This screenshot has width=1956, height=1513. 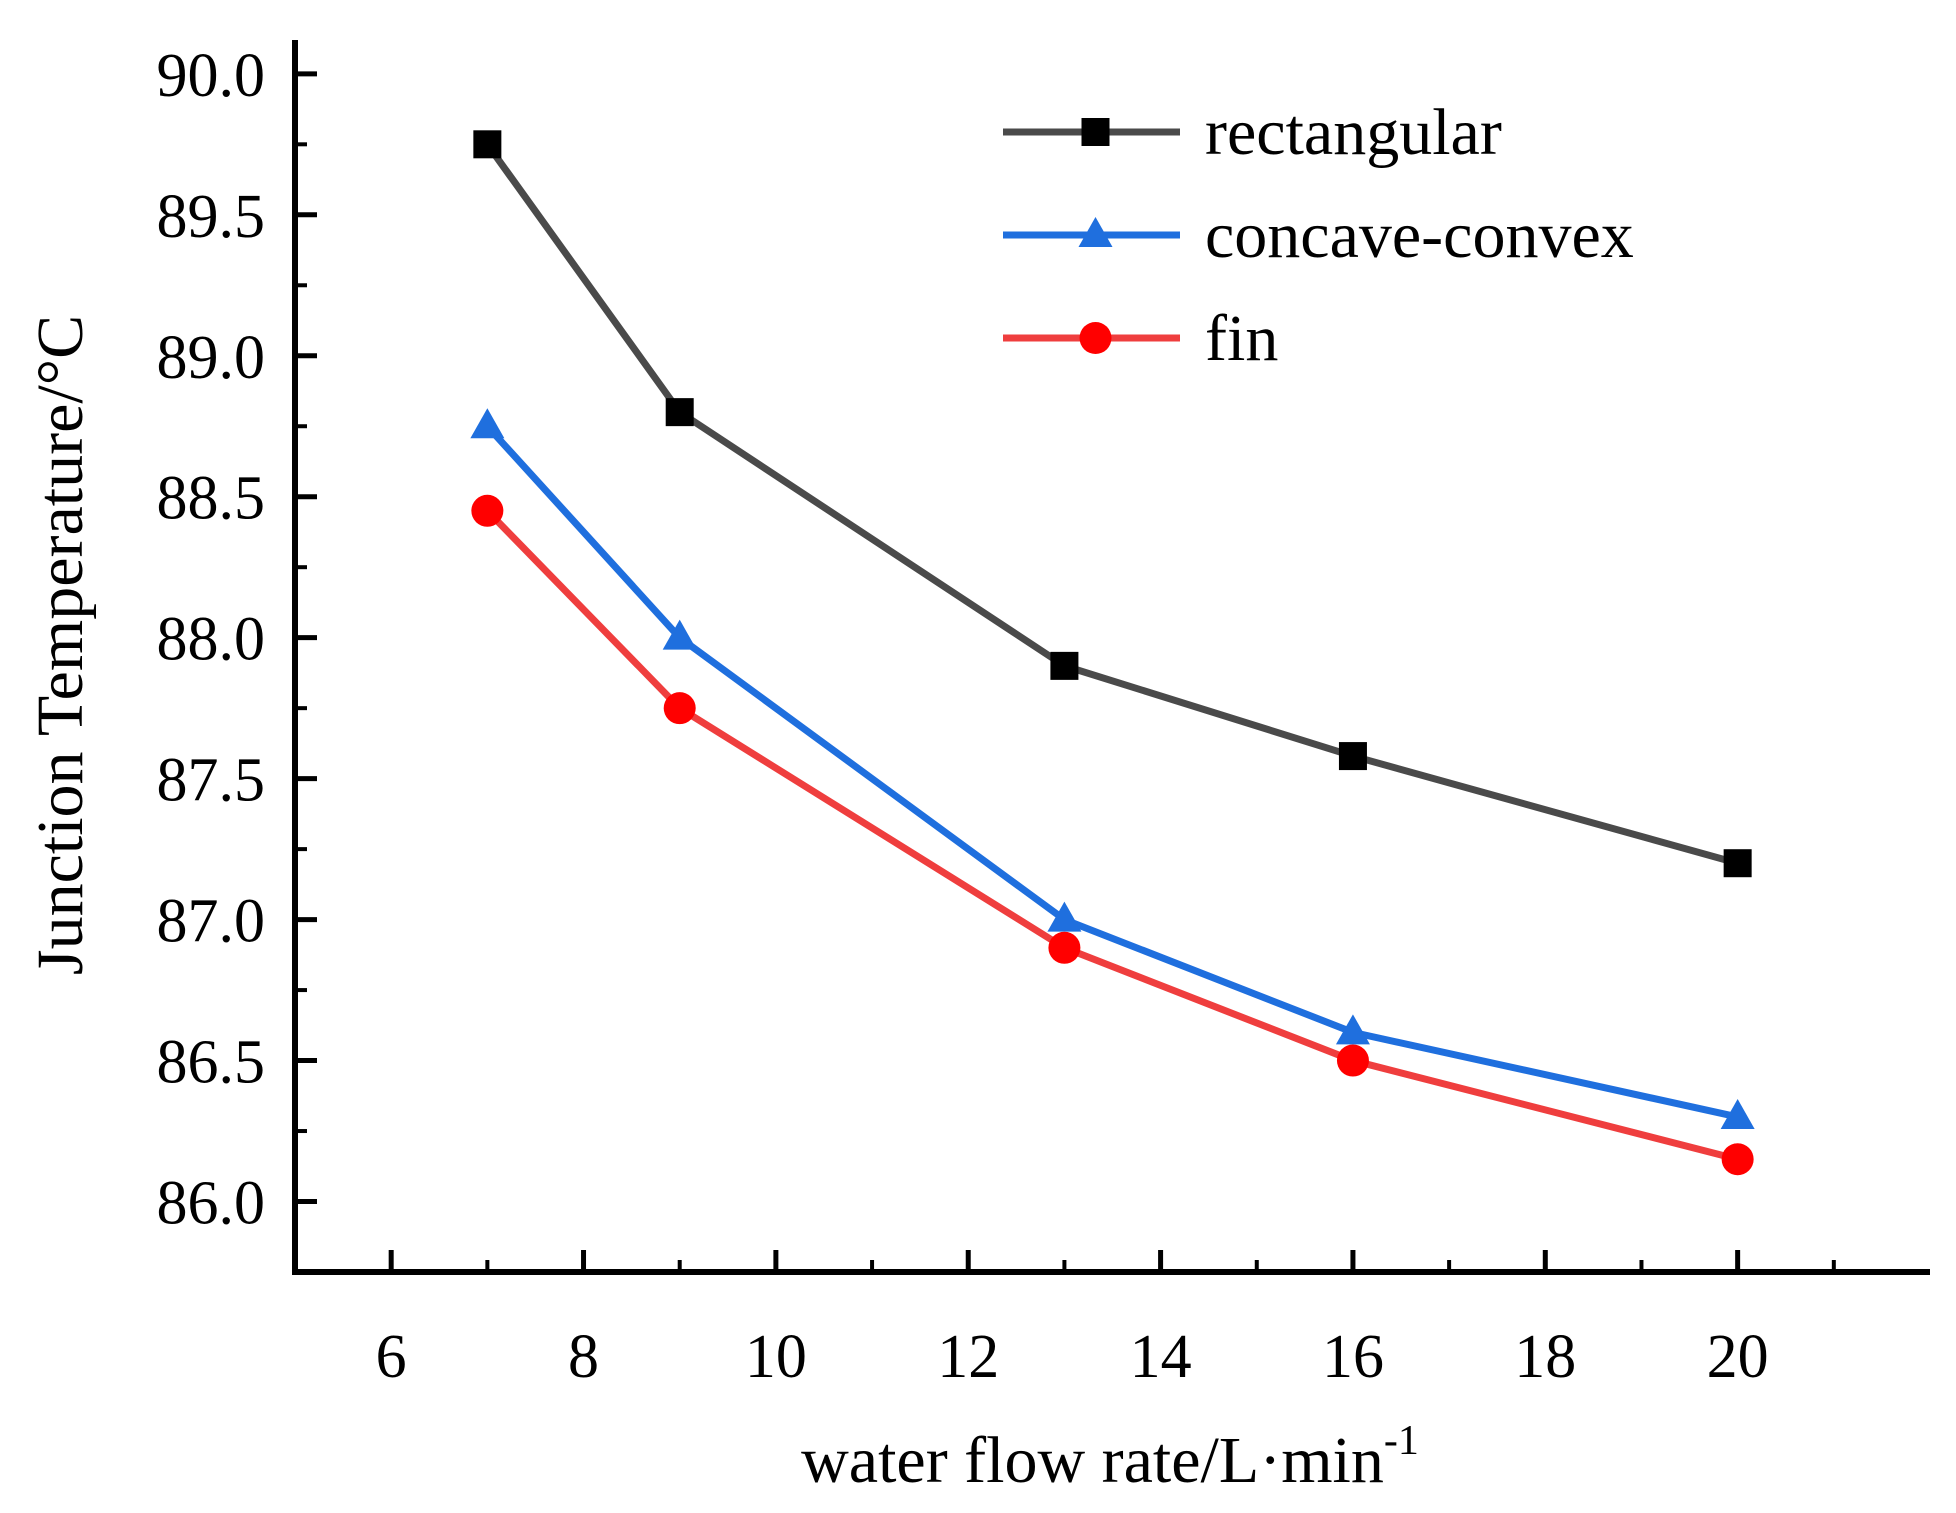 What do you see at coordinates (1110, 1457) in the screenshot?
I see `x-axis-title: water flow rate/L·min-1` at bounding box center [1110, 1457].